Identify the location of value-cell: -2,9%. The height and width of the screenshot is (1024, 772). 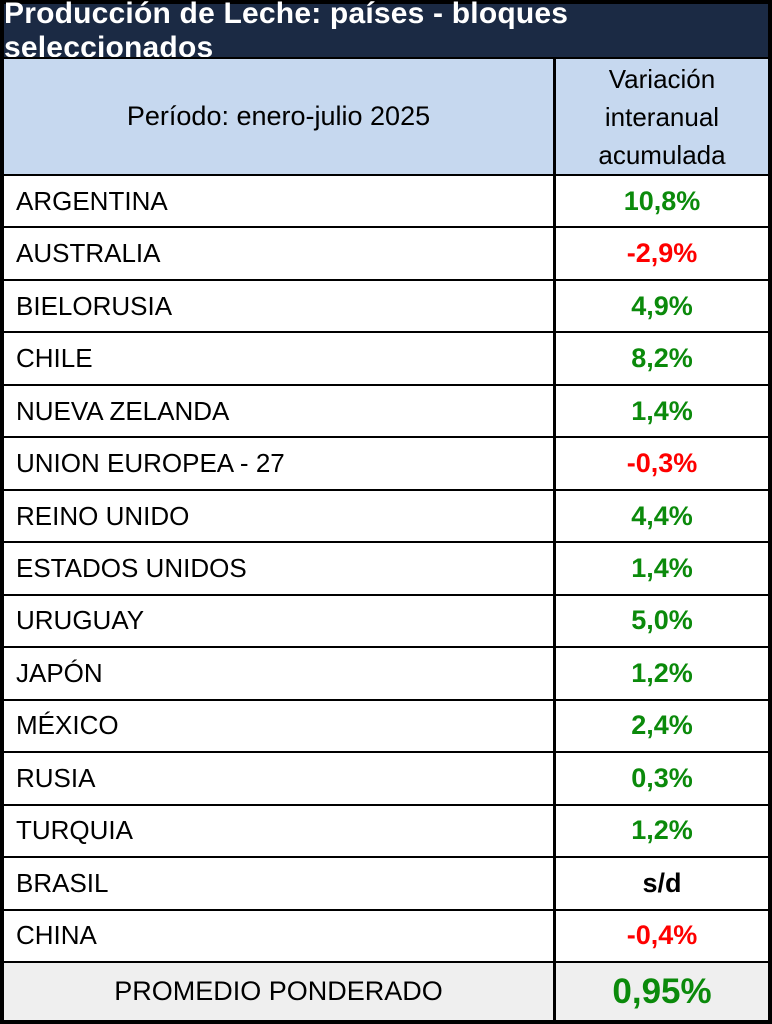
(660, 253).